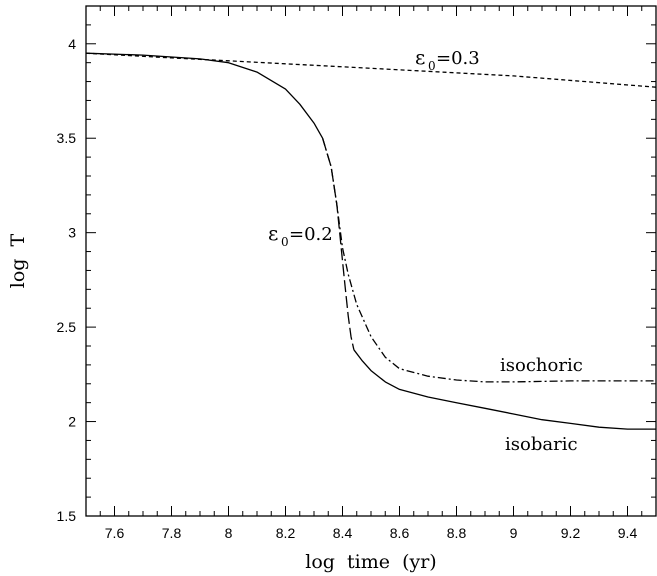 This screenshot has width=657, height=576. Describe the element at coordinates (541, 444) in the screenshot. I see `annotation-isobaric: isobaric` at that location.